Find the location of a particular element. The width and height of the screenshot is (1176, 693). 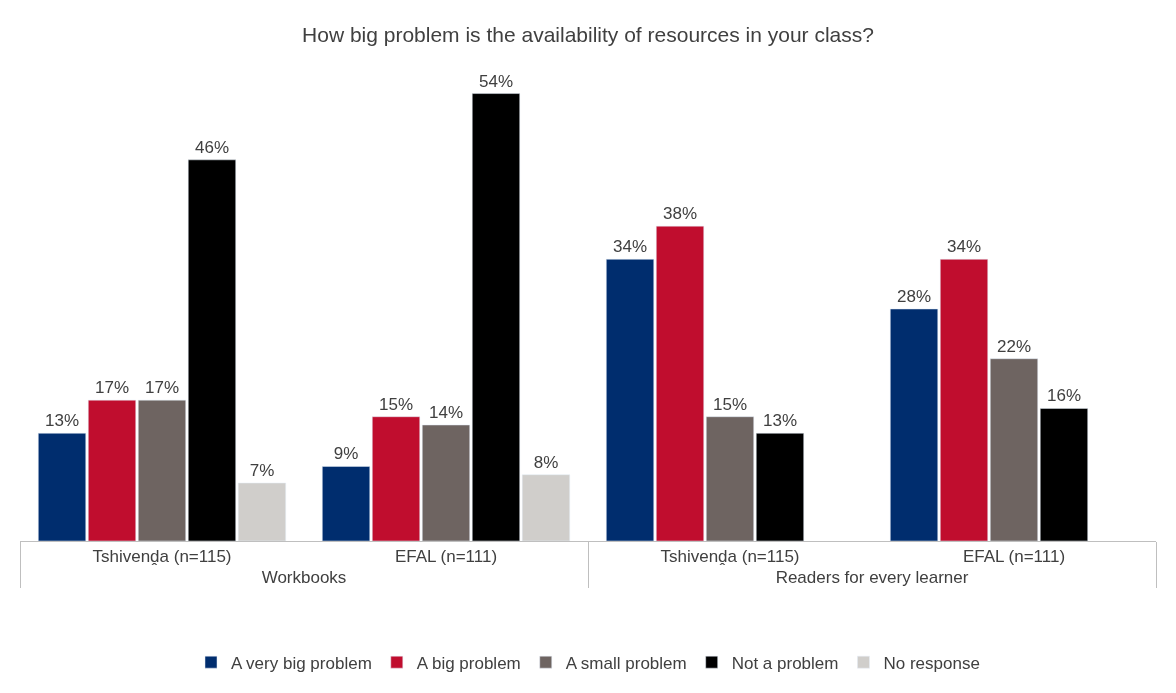

data-label: 14% is located at coordinates (446, 412).